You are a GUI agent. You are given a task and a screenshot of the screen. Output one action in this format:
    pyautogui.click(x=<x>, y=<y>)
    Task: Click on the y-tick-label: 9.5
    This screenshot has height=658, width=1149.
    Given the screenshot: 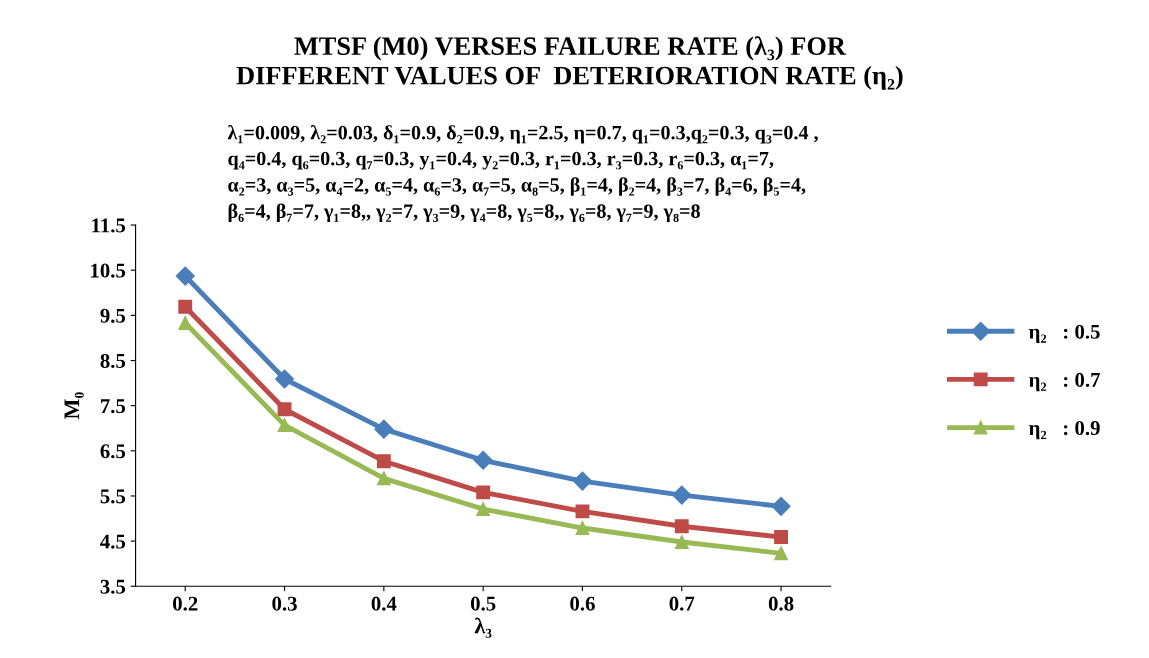 What is the action you would take?
    pyautogui.click(x=113, y=315)
    